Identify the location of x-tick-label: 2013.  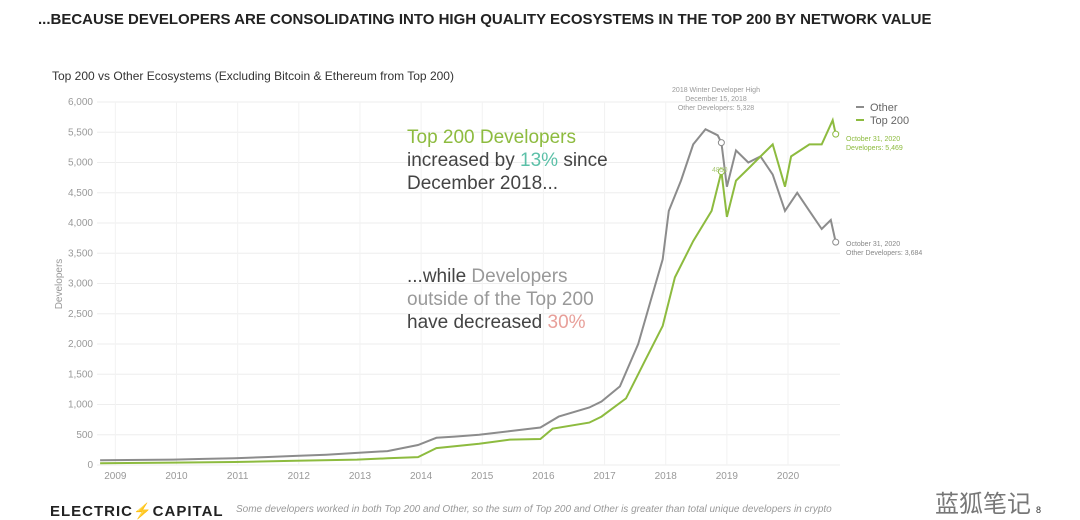
(360, 476).